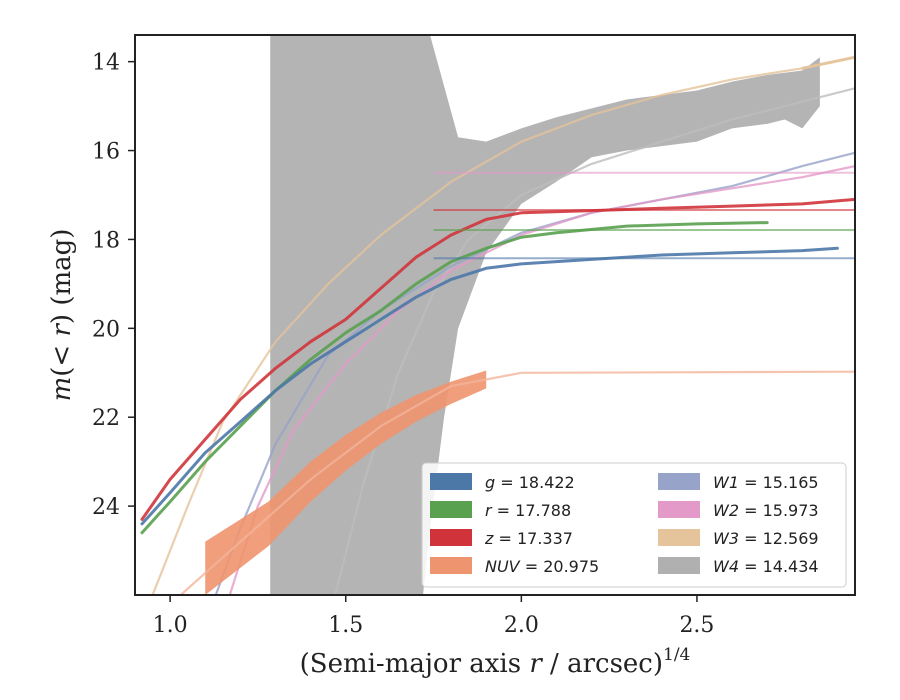 The image size is (900, 700). I want to click on legend-entry: W1 = 15.165, so click(766, 482).